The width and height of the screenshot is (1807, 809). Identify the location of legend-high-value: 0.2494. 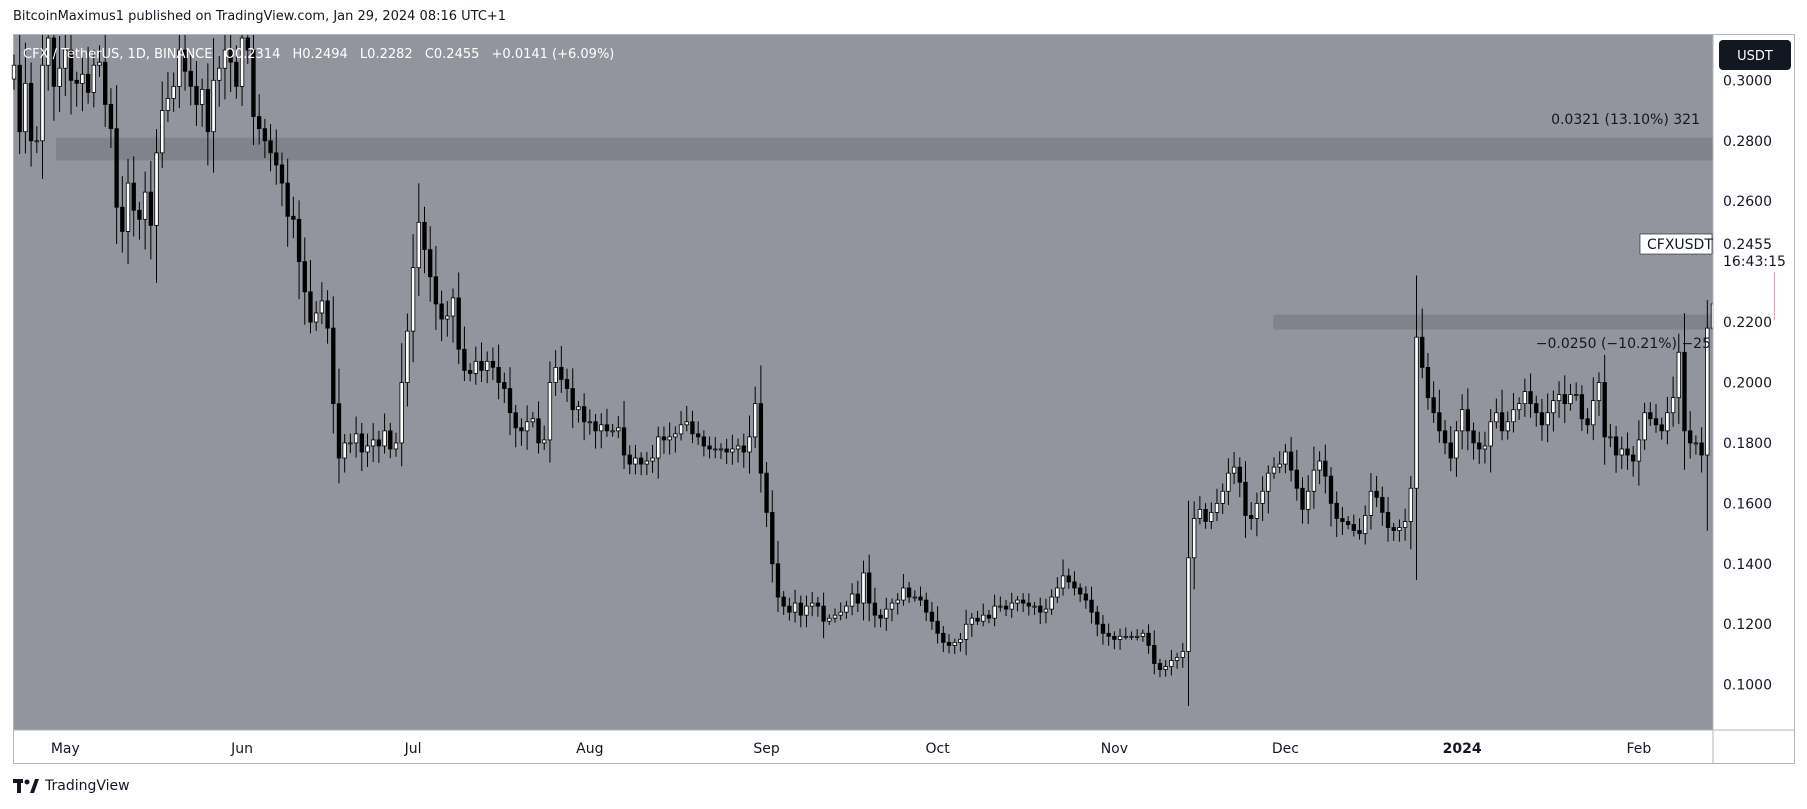
(325, 54).